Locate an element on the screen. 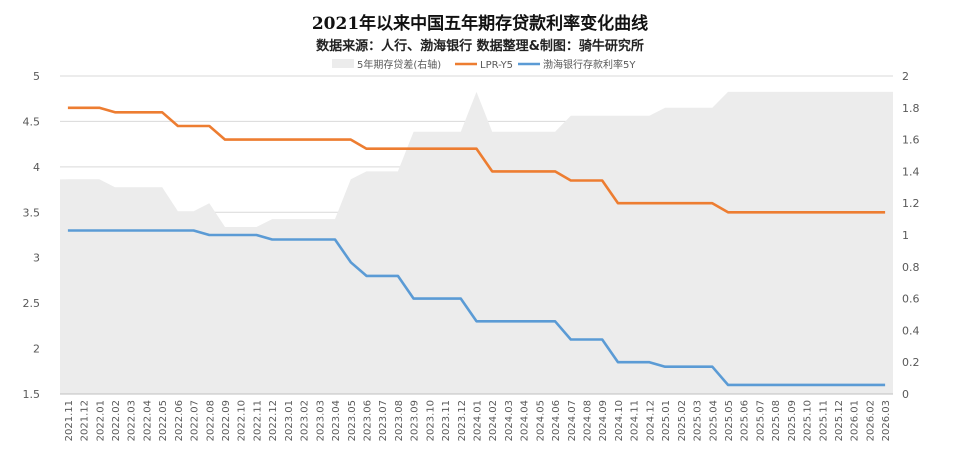  y-right-tick-label: 0.4 is located at coordinates (911, 330).